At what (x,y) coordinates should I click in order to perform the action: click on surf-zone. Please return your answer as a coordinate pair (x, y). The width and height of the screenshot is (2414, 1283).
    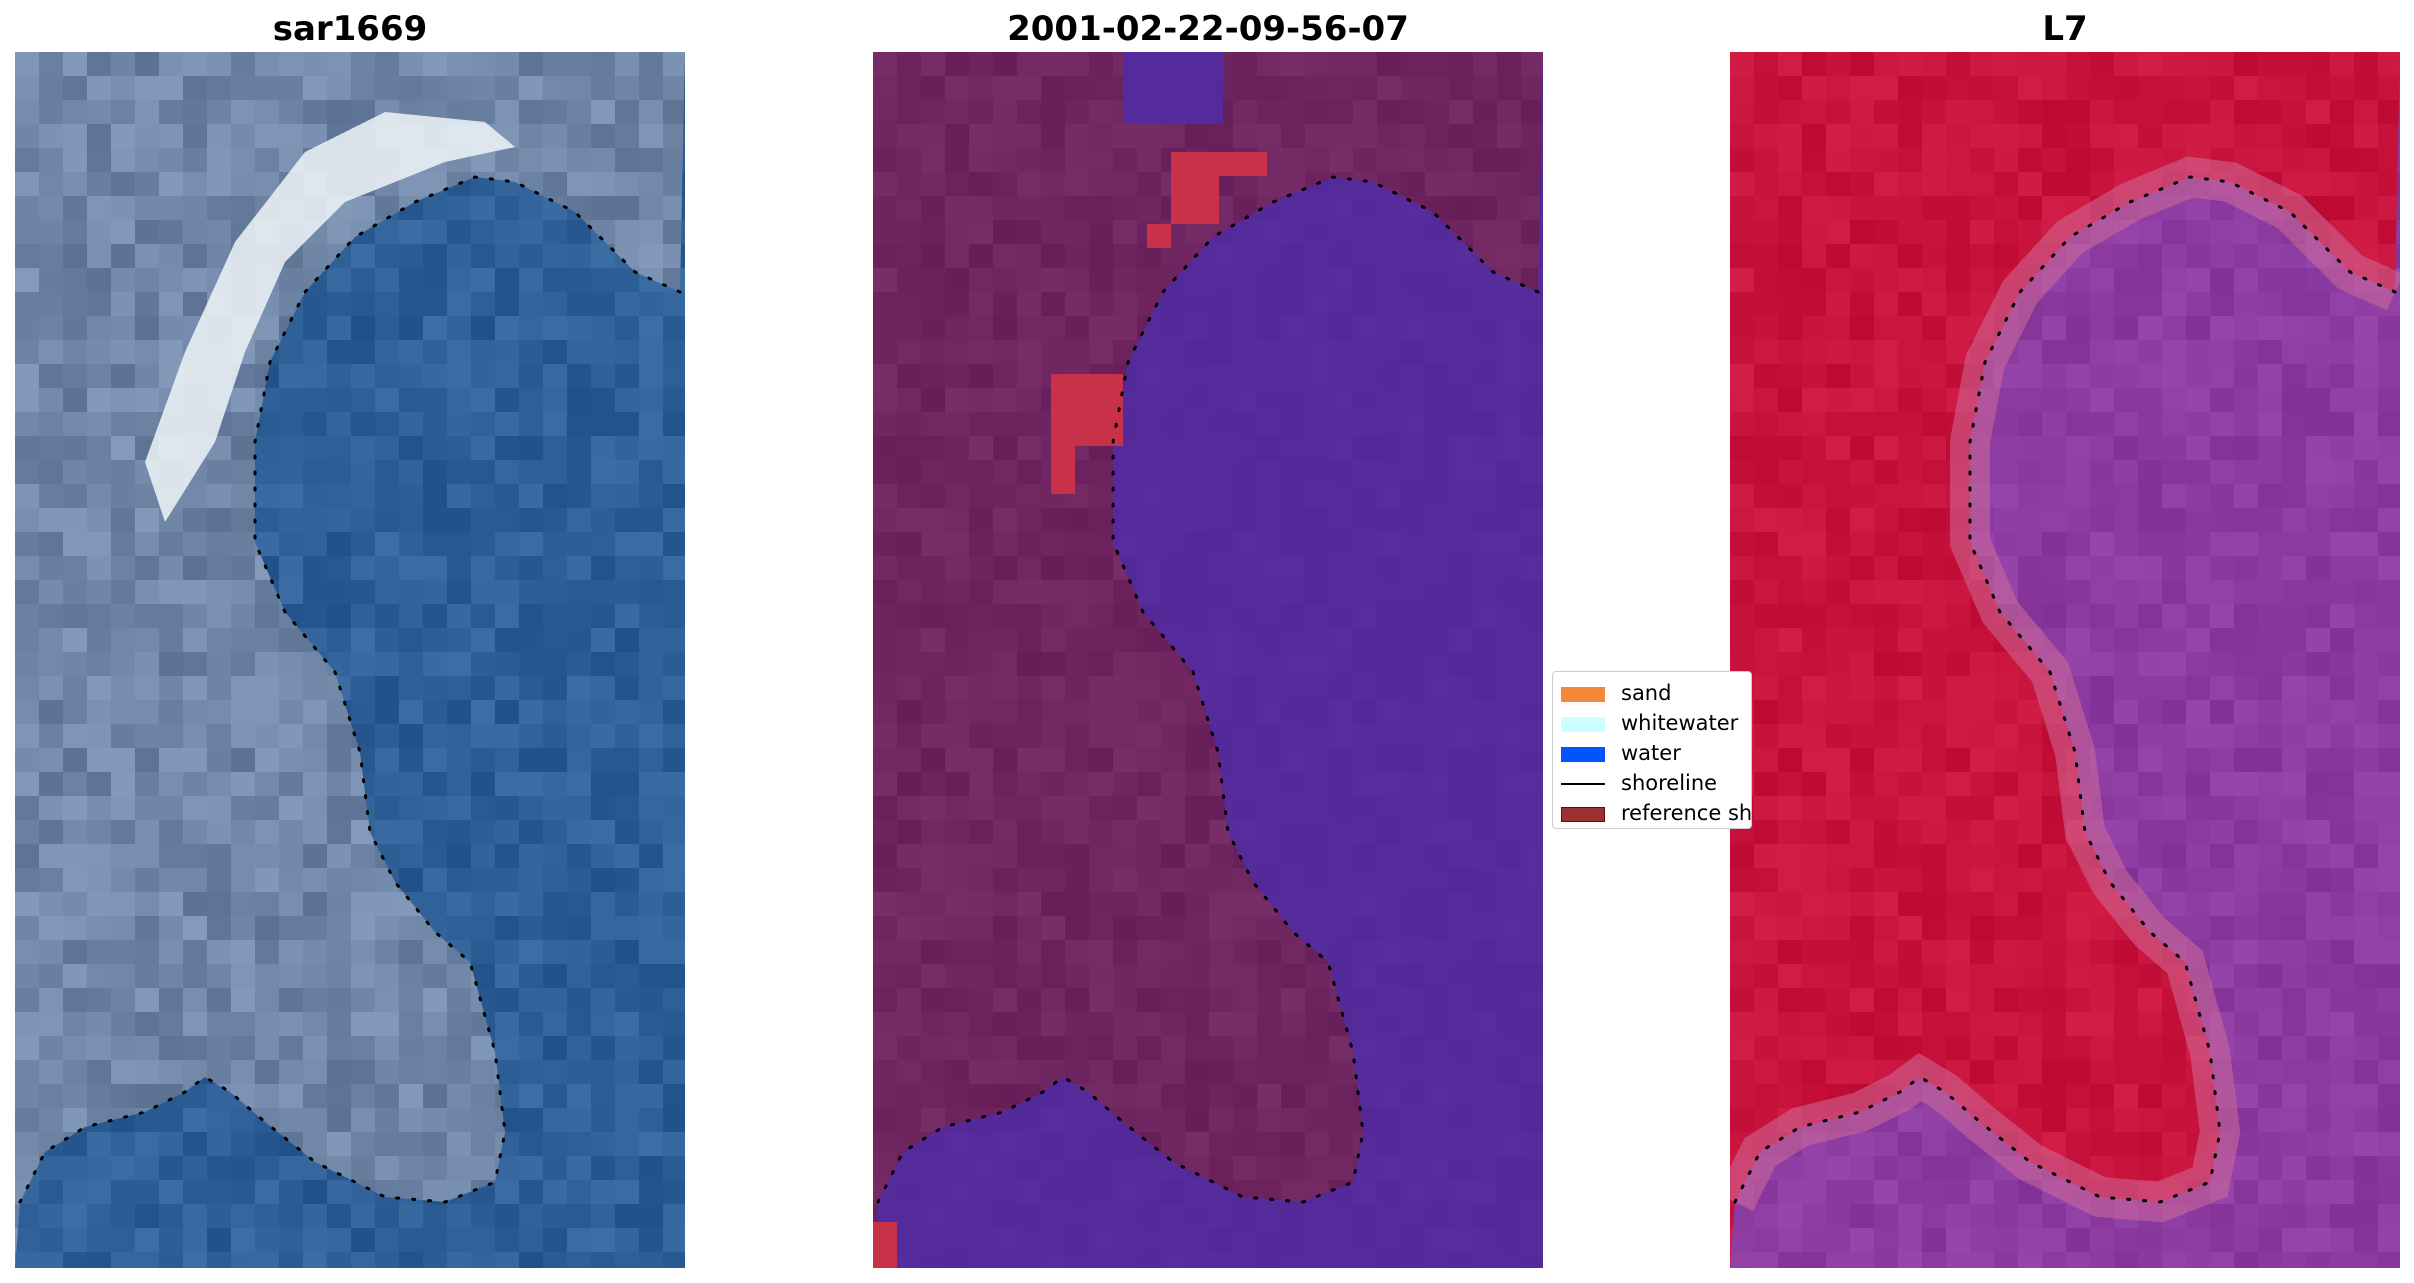
    Looking at the image, I should click on (330, 317).